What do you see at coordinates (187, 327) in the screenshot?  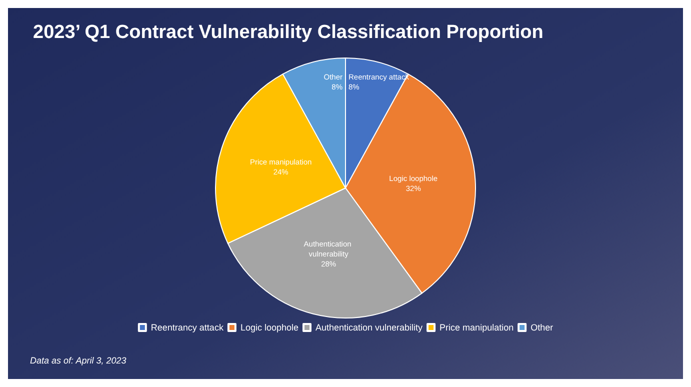 I see `legend-label: Reentrancy attack` at bounding box center [187, 327].